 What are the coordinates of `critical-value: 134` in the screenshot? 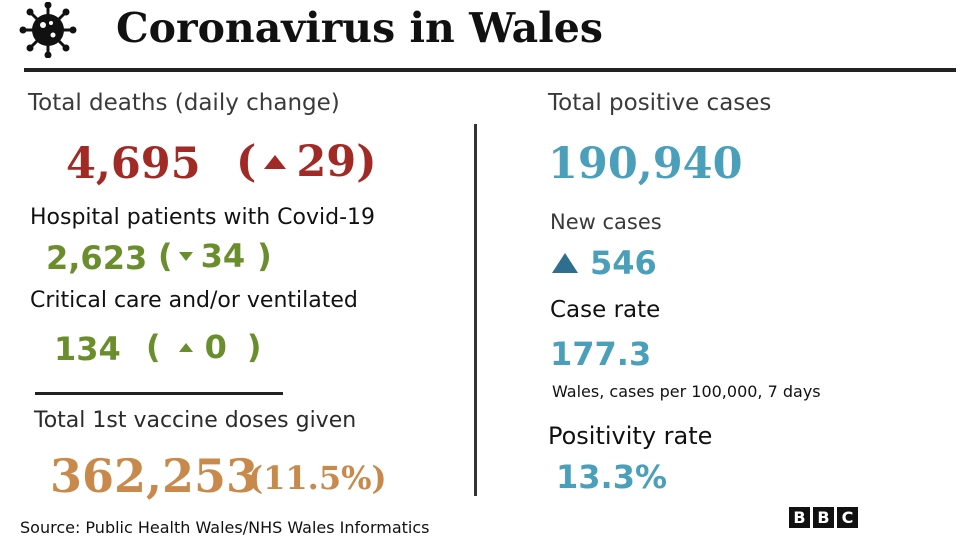 It's located at (87, 349).